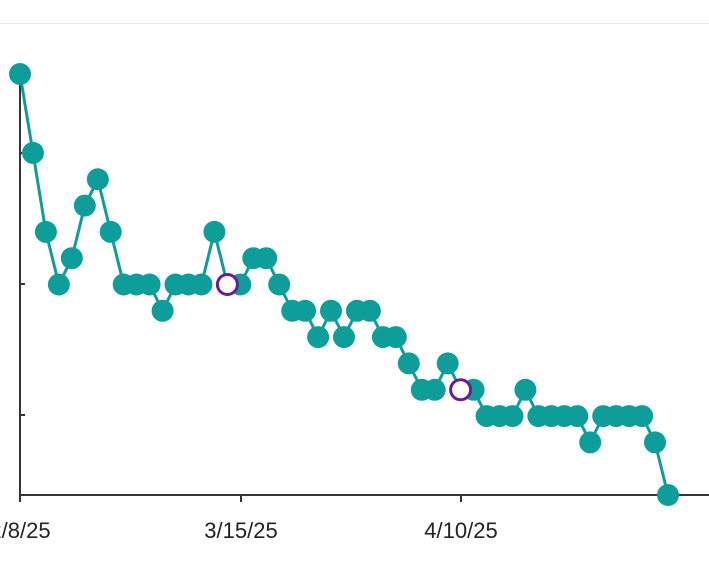 The width and height of the screenshot is (709, 587). What do you see at coordinates (354, 518) in the screenshot?
I see `x-axis: 2/8/25 3/15/25 4/10/25` at bounding box center [354, 518].